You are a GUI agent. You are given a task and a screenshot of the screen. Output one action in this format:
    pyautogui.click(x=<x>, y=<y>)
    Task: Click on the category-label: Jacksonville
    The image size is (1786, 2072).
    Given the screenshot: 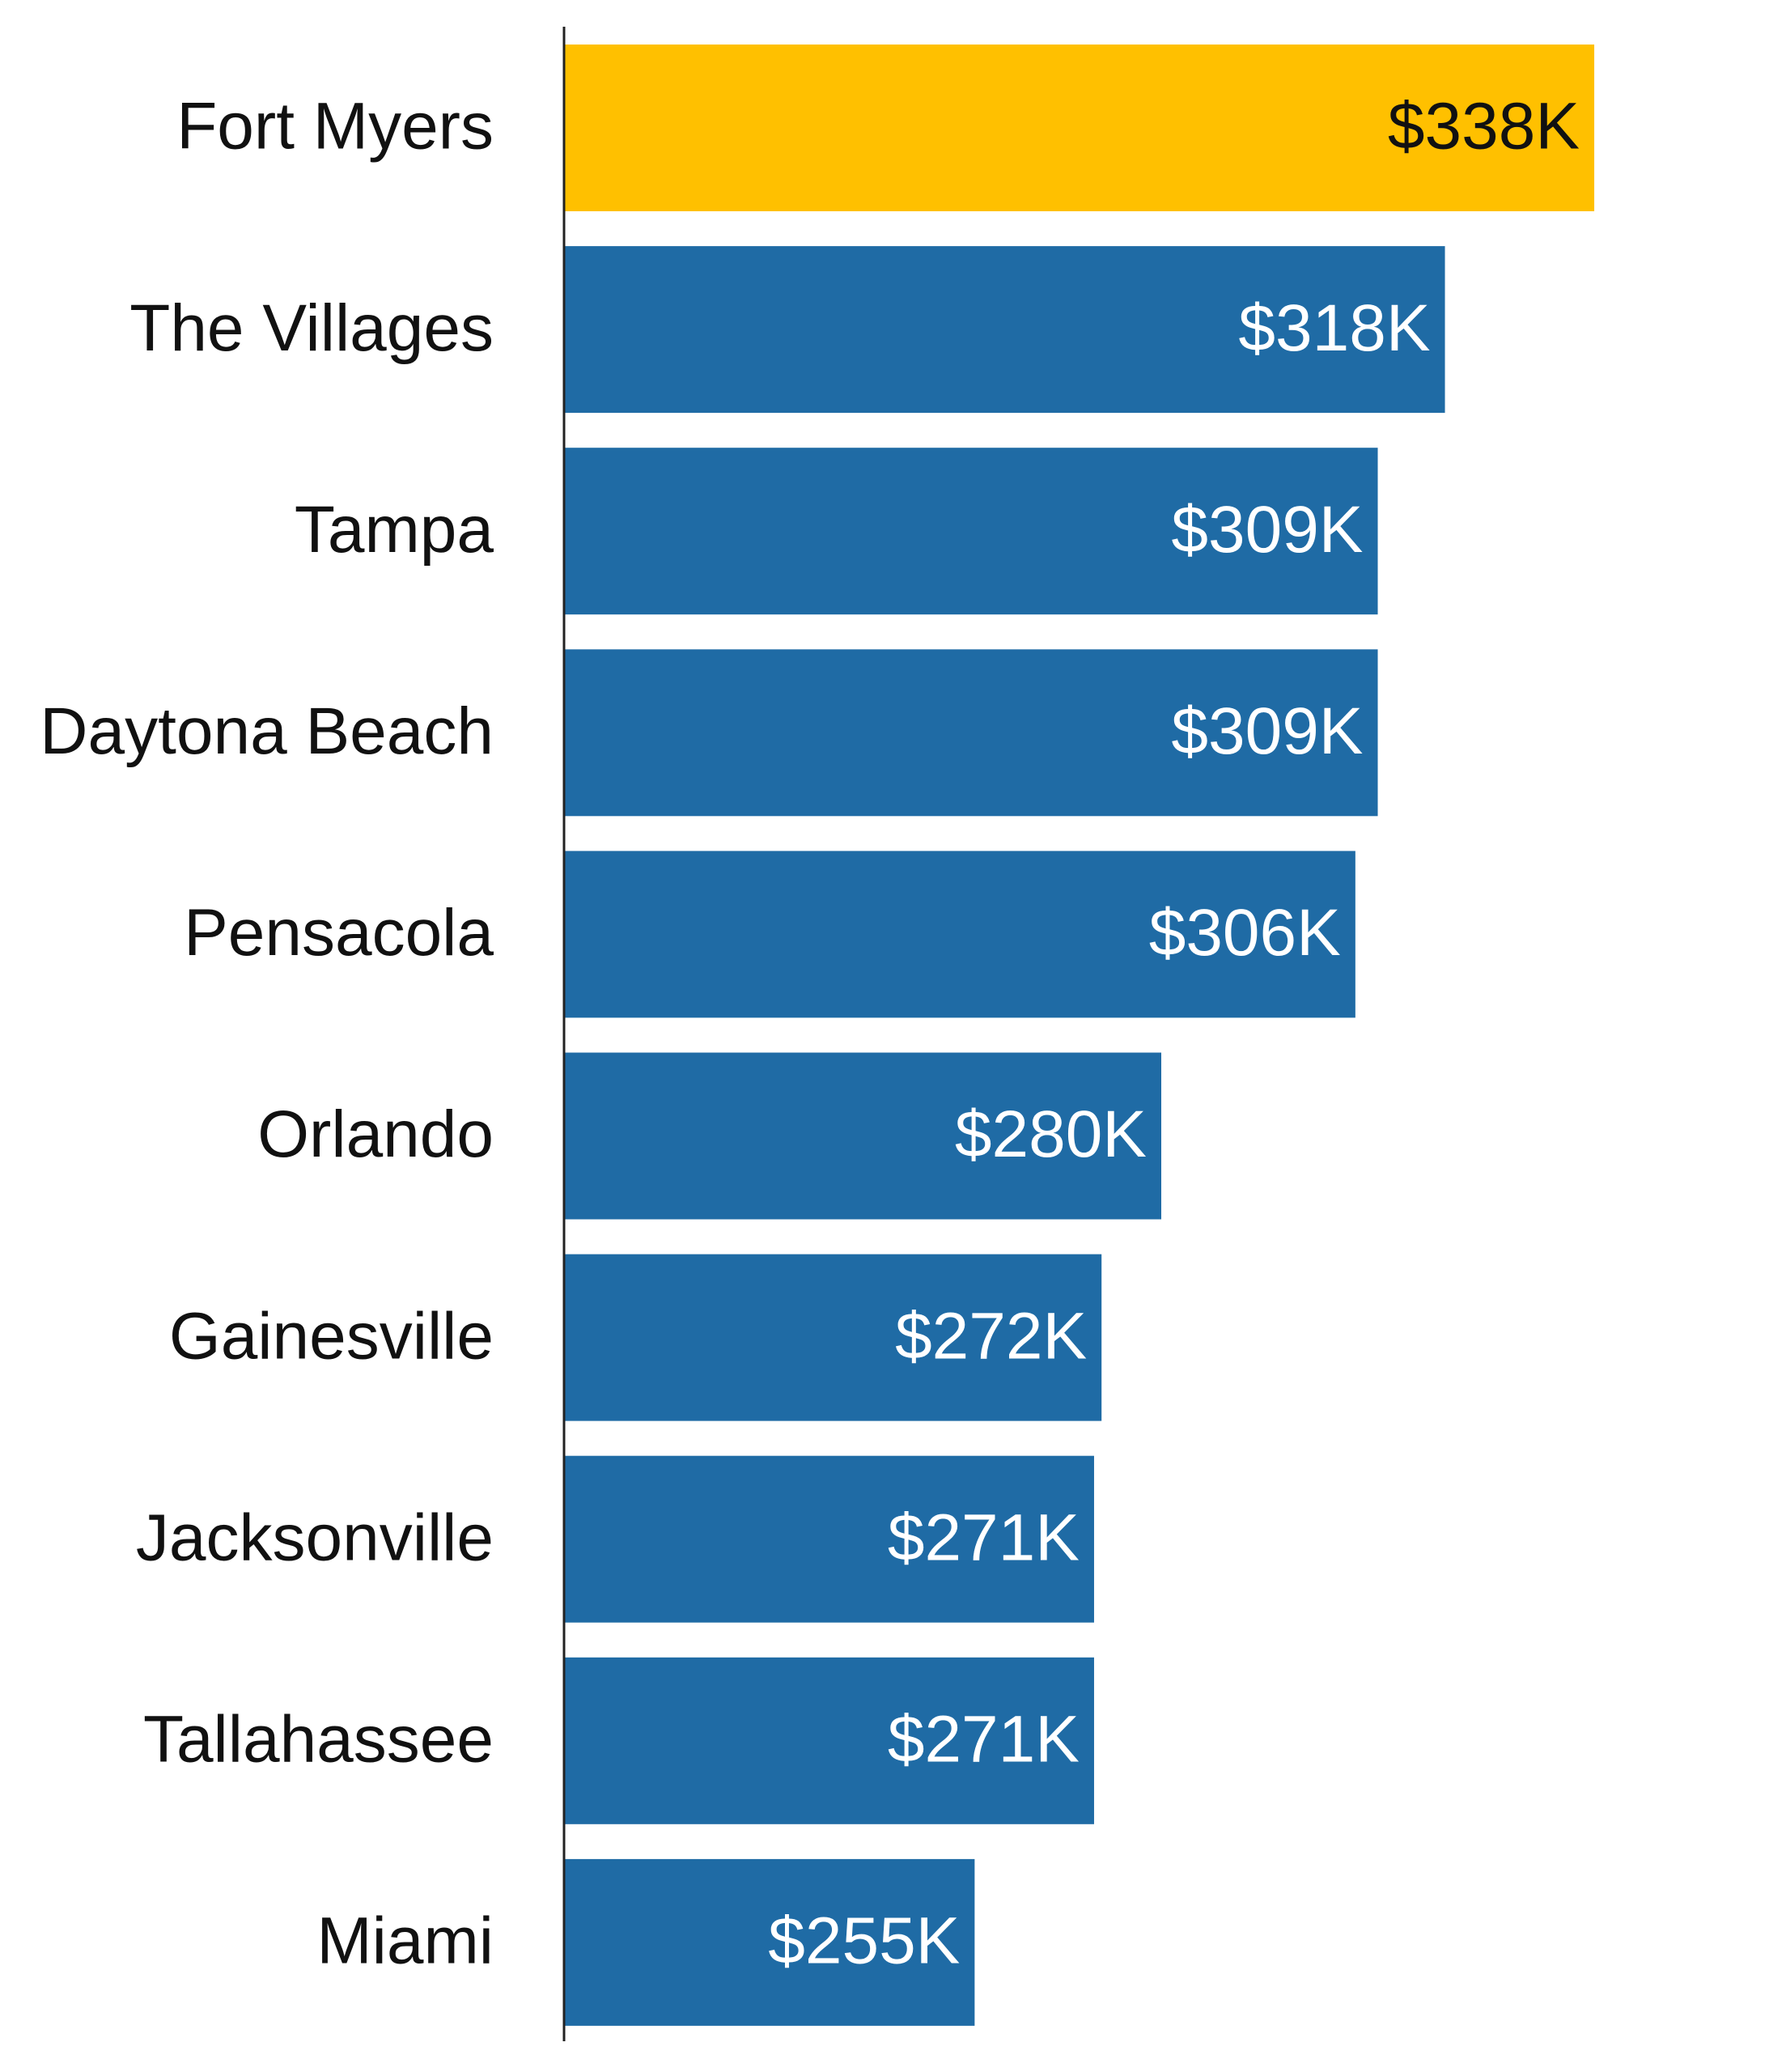 What is the action you would take?
    pyautogui.click(x=315, y=1537)
    